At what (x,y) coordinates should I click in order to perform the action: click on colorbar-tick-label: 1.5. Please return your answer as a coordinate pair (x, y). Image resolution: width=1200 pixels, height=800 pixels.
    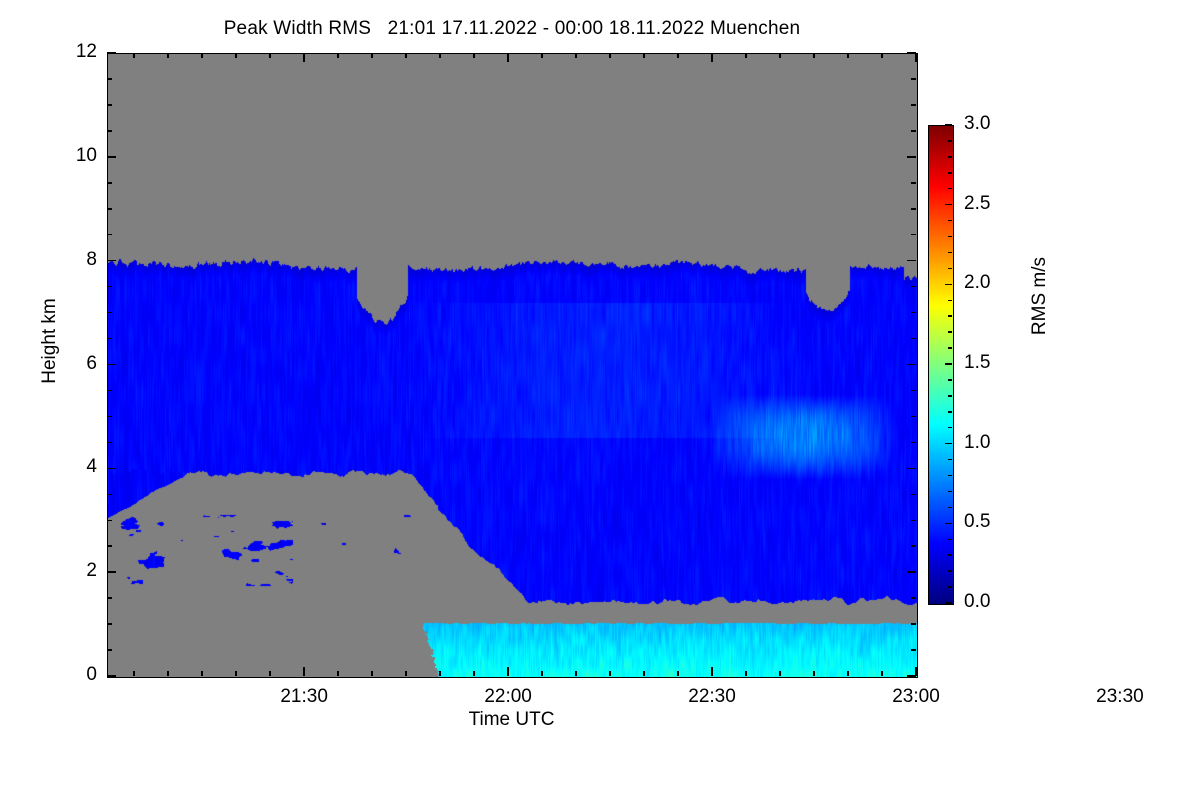
    Looking at the image, I should click on (977, 362).